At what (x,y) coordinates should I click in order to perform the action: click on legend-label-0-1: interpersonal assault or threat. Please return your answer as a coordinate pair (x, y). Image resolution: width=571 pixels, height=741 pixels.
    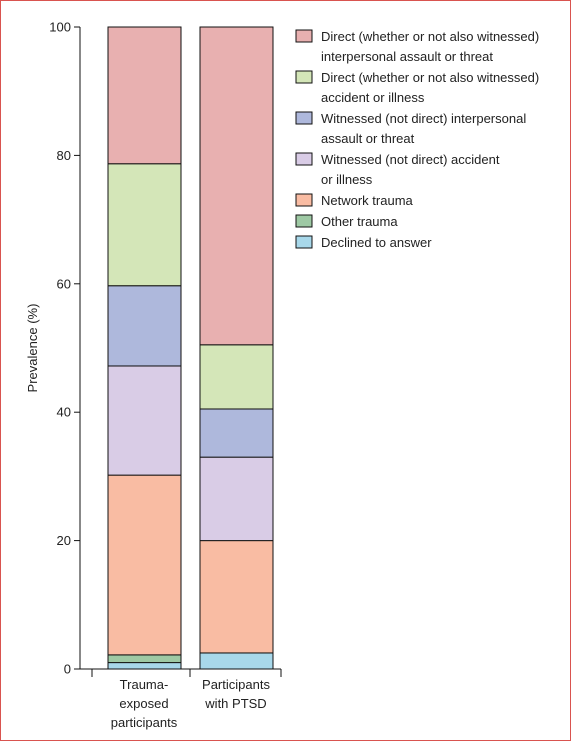
    Looking at the image, I should click on (407, 56).